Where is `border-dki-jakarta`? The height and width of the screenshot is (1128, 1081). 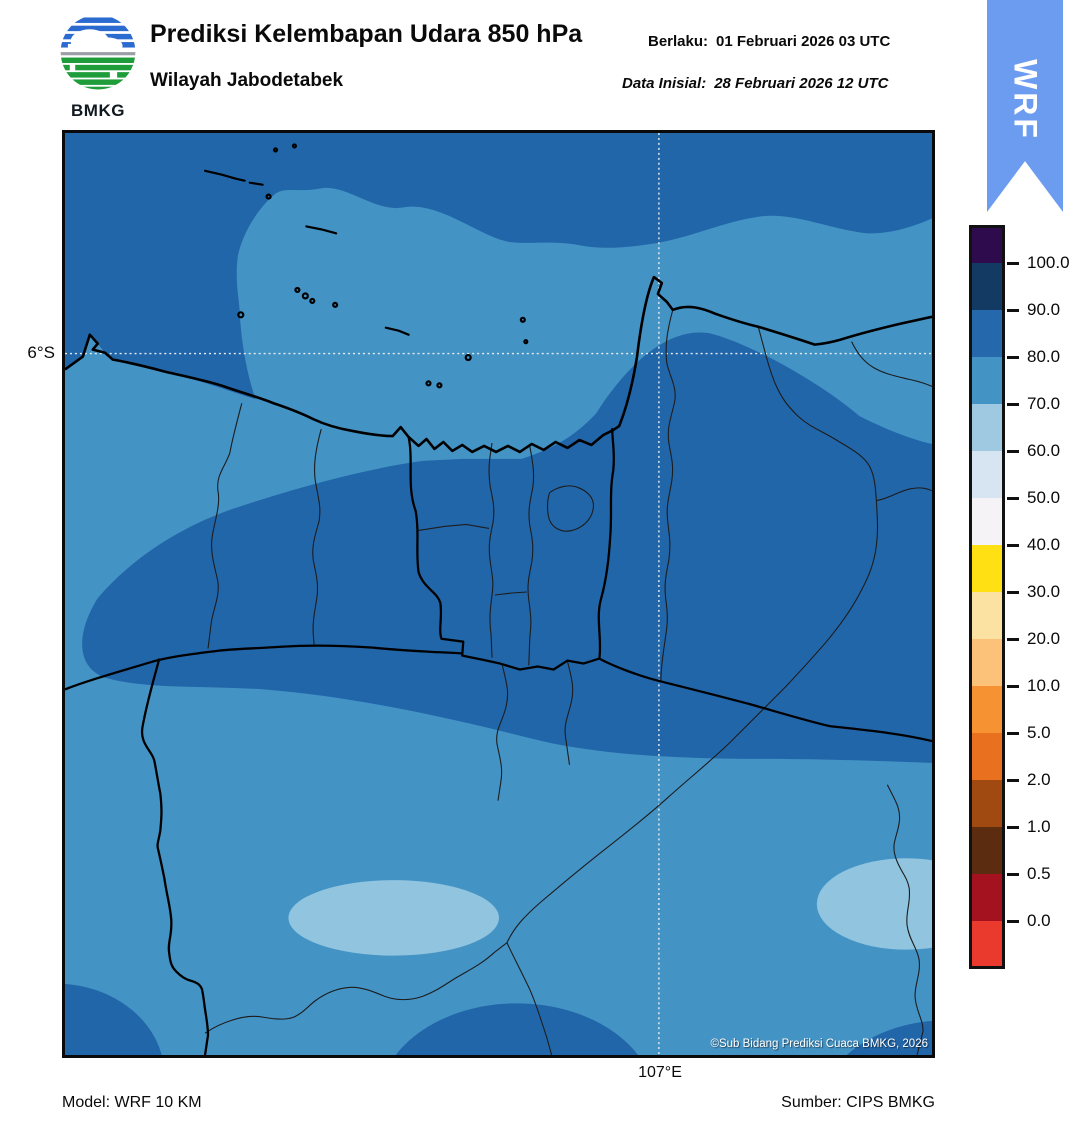
border-dki-jakarta is located at coordinates (511, 549).